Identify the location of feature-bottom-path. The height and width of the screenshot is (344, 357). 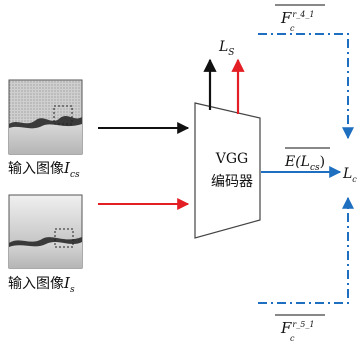
(306, 250).